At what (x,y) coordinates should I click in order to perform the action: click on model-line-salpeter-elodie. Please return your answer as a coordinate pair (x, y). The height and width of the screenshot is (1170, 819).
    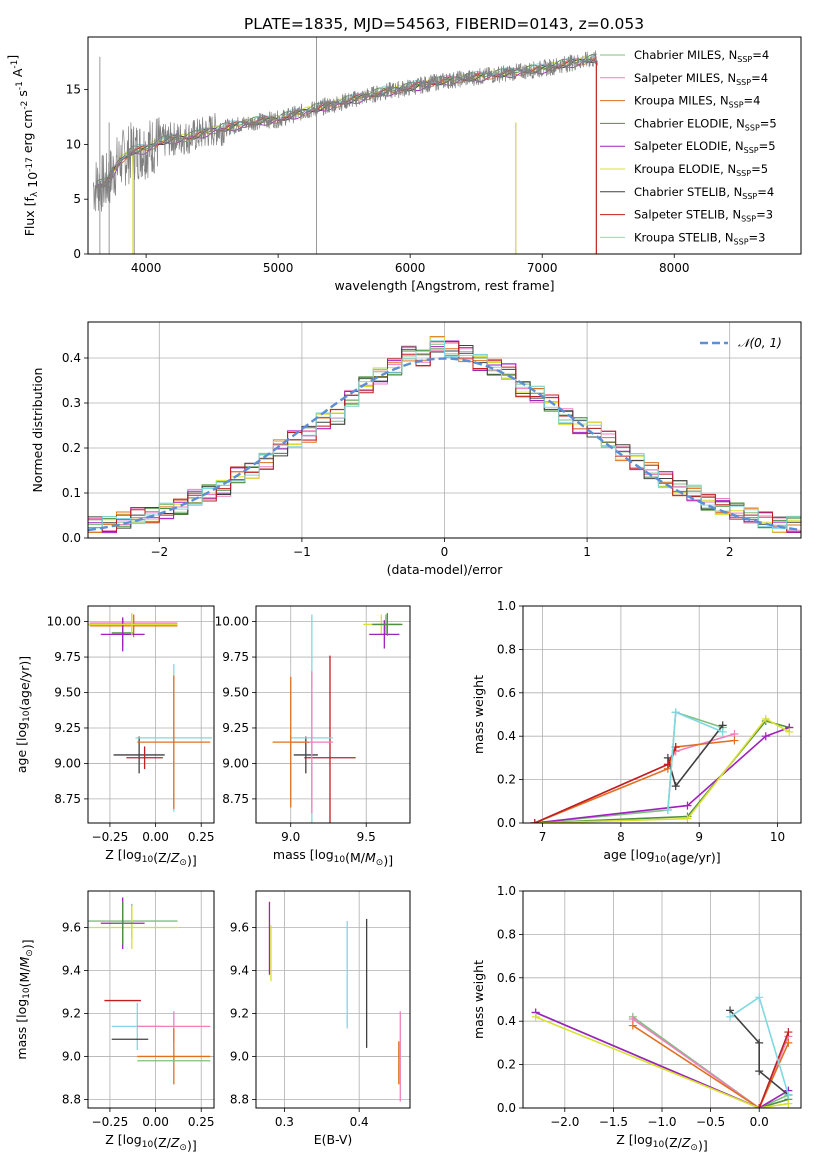
    Looking at the image, I should click on (346, 122).